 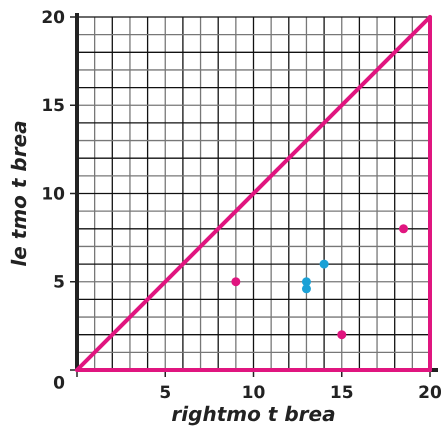 What do you see at coordinates (165, 393) in the screenshot?
I see `x-tick-label: 5` at bounding box center [165, 393].